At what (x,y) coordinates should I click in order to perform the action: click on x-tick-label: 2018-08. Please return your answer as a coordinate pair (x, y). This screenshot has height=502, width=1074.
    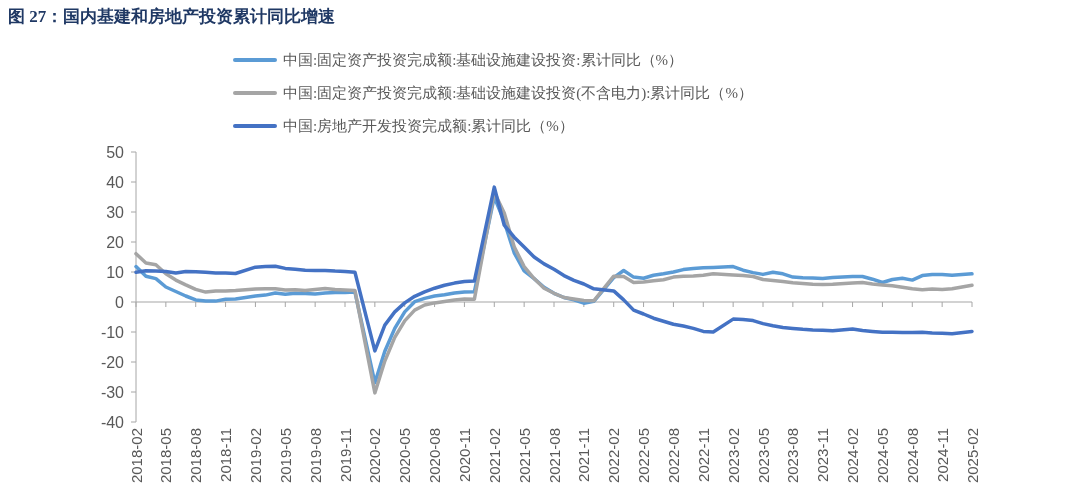
    Looking at the image, I should click on (196, 456).